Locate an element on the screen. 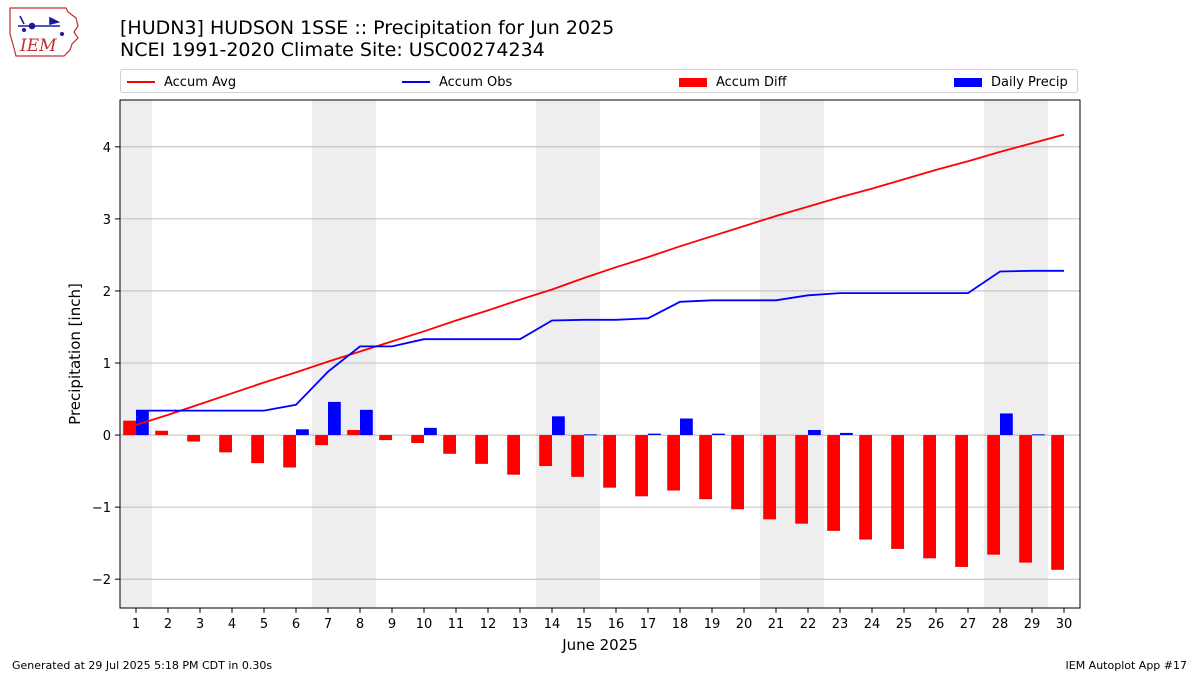  x-tick-label: 17 is located at coordinates (648, 624).